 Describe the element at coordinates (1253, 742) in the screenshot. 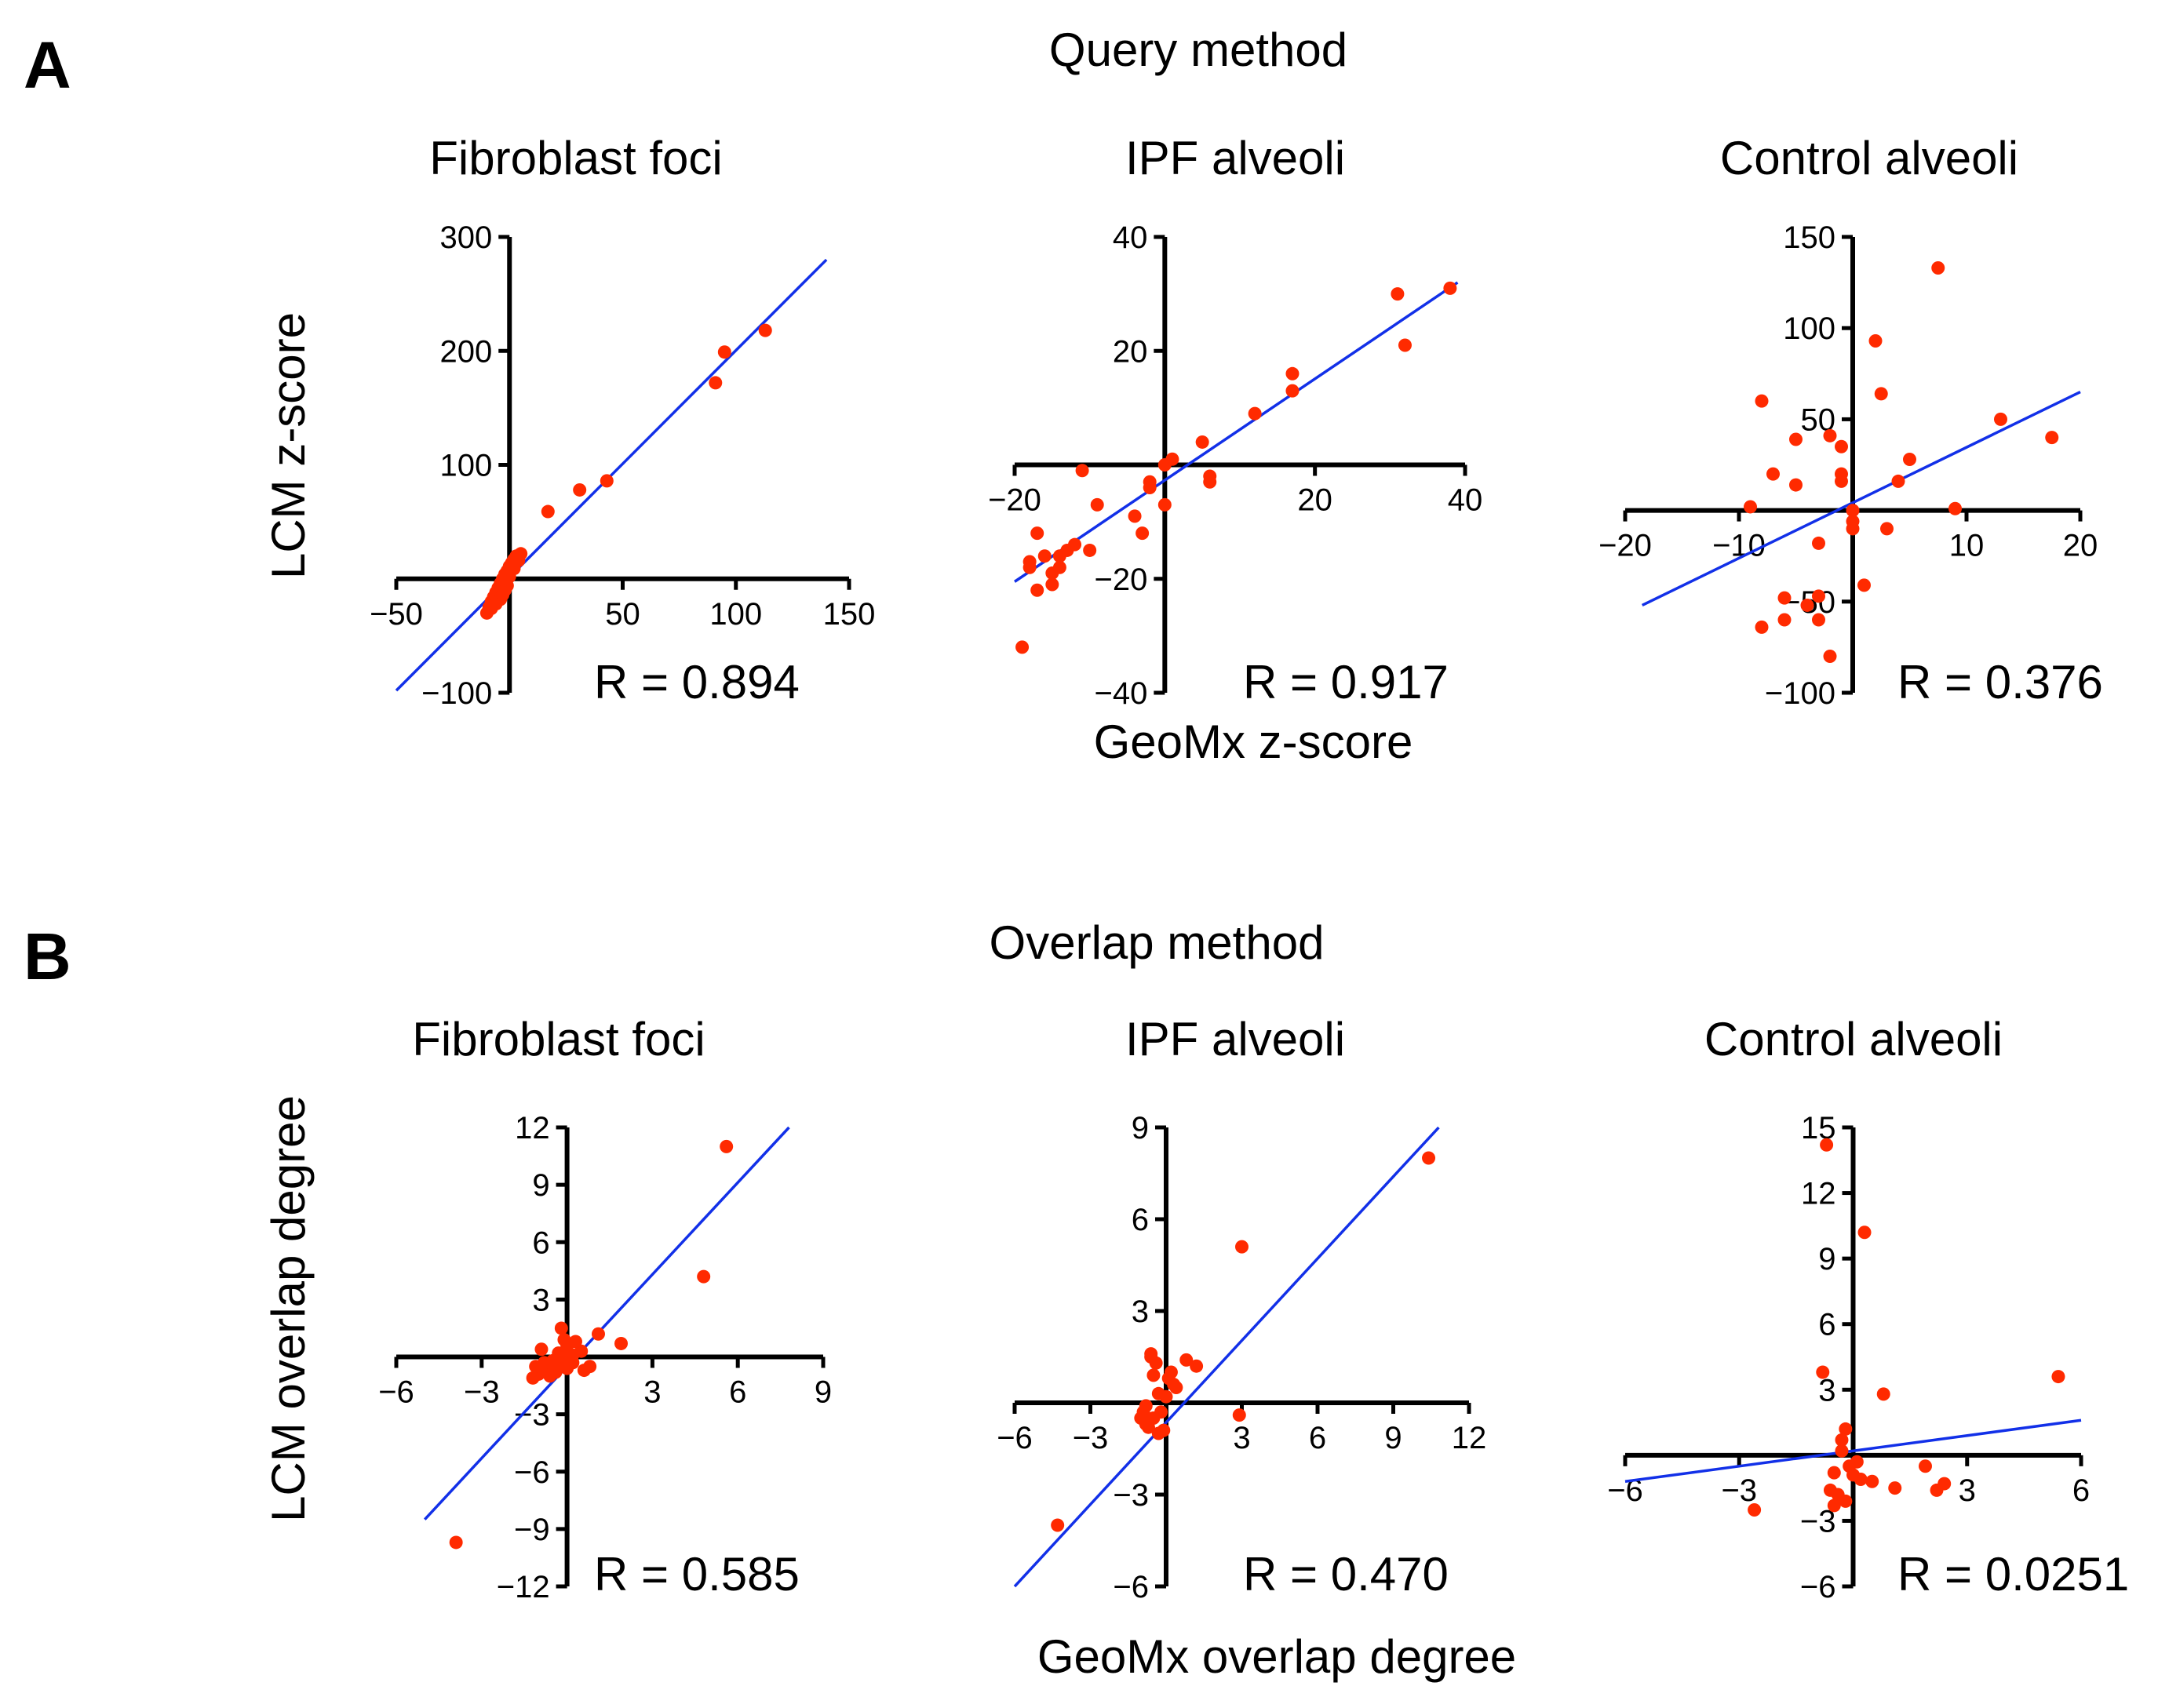

I see `row-a-xlabel: GeoMx z-score` at that location.